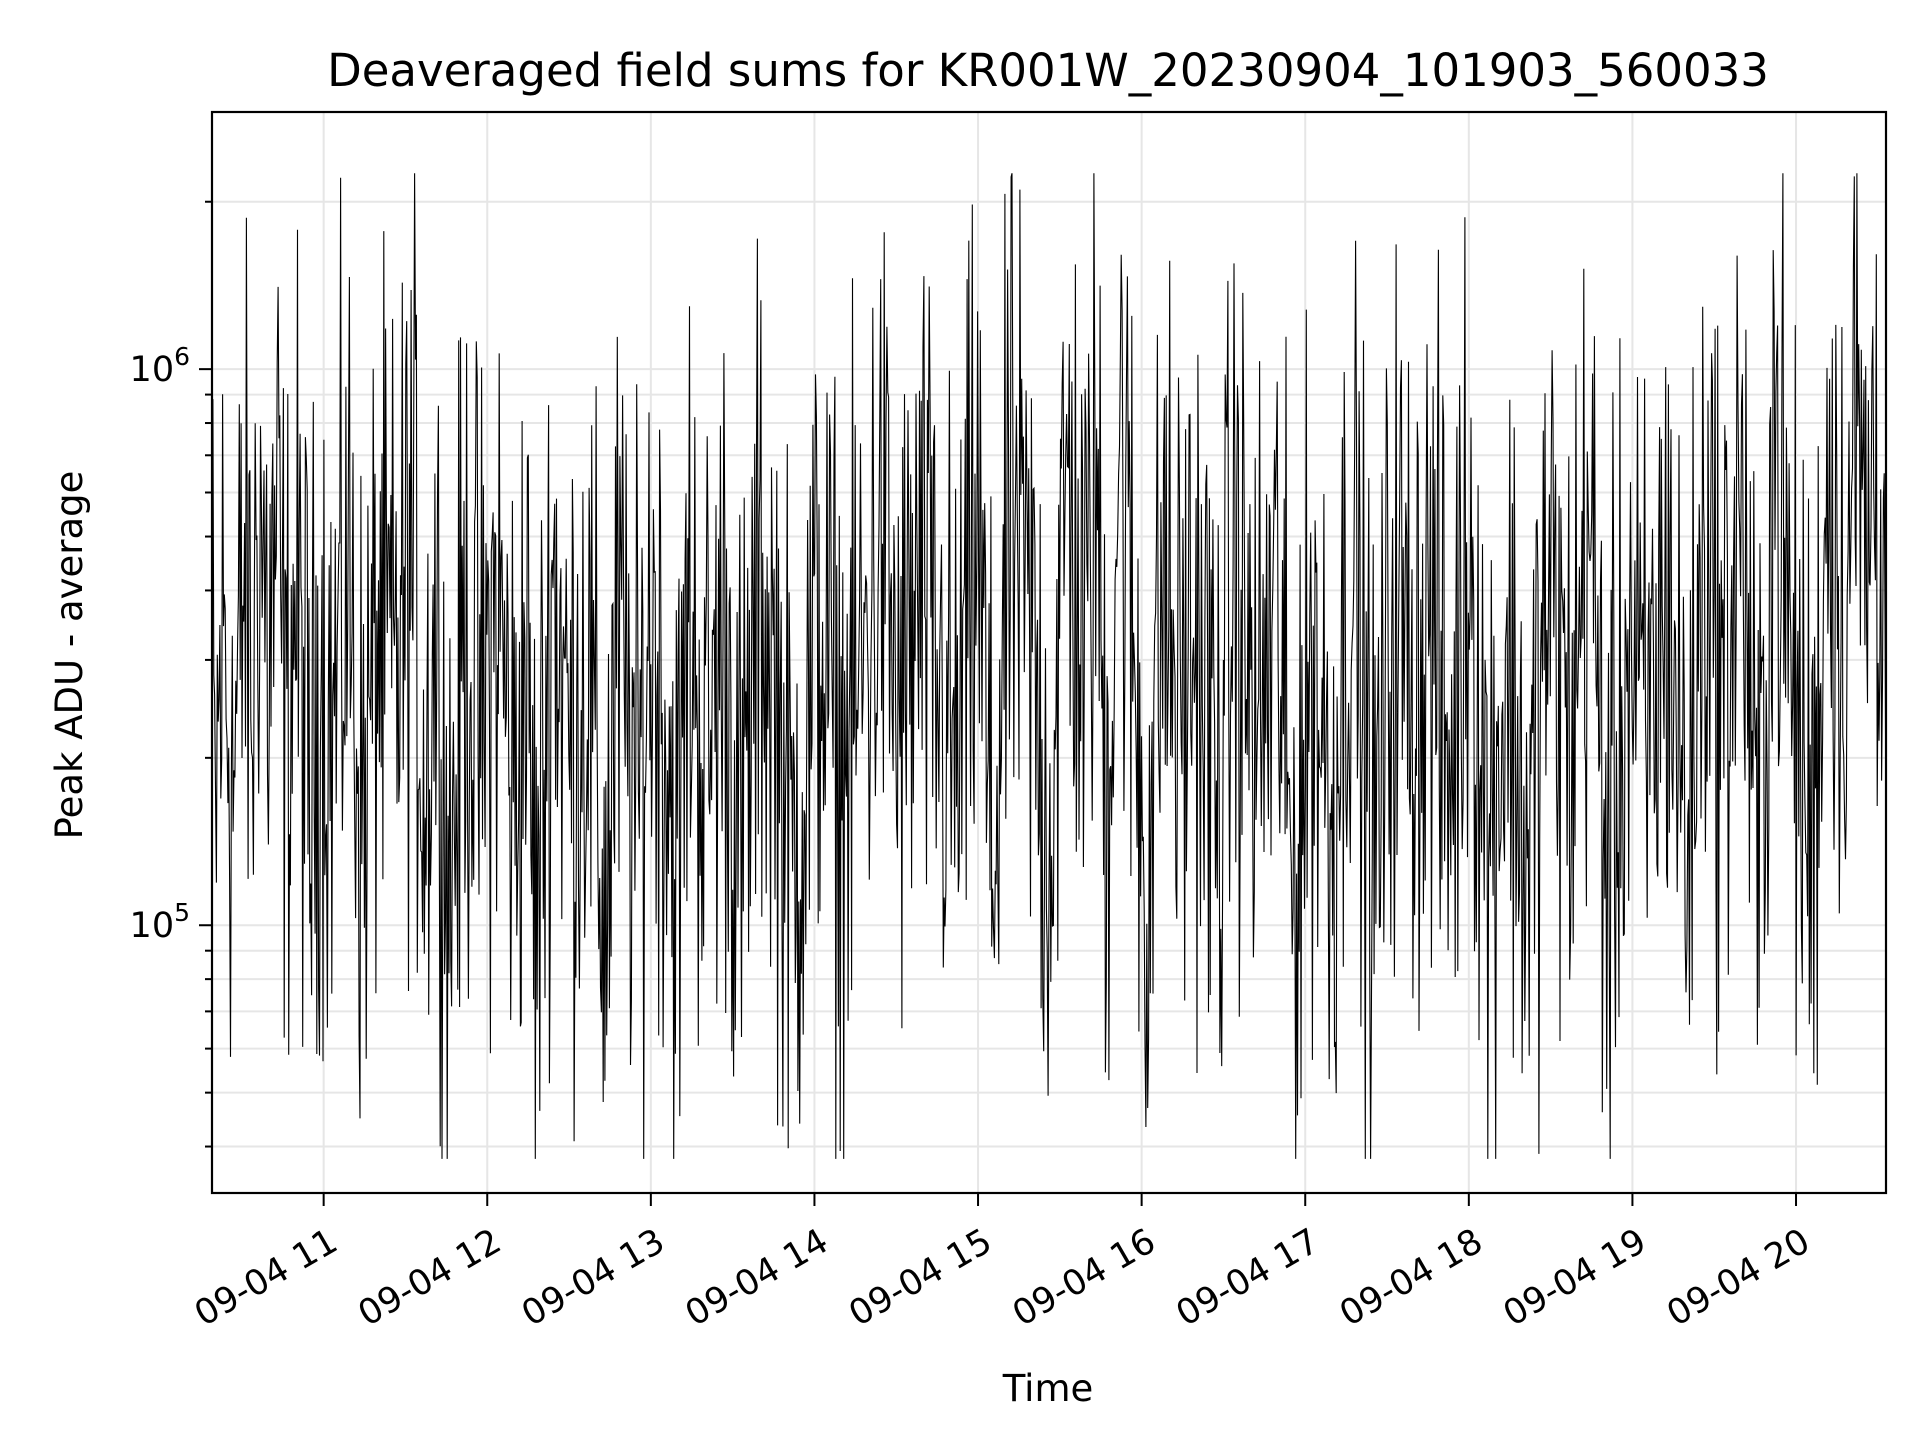 The height and width of the screenshot is (1440, 1920). What do you see at coordinates (182, 356) in the screenshot?
I see `y-tick-label-exponent: 6` at bounding box center [182, 356].